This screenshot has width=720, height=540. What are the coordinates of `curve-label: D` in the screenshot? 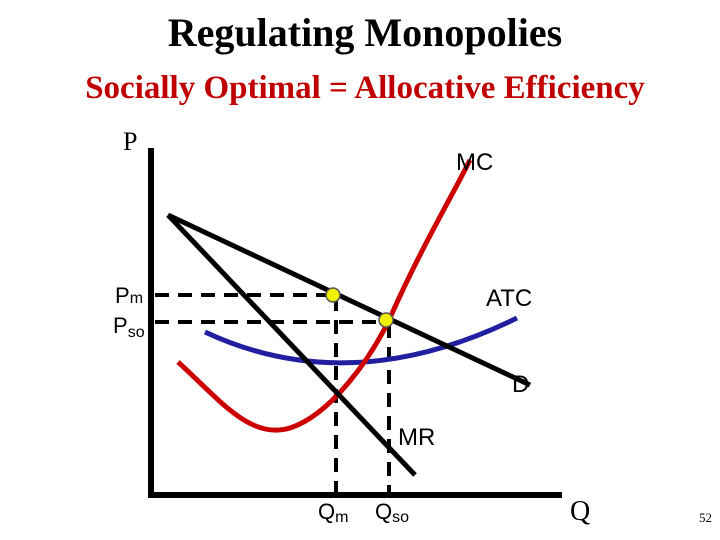 It's located at (520, 384).